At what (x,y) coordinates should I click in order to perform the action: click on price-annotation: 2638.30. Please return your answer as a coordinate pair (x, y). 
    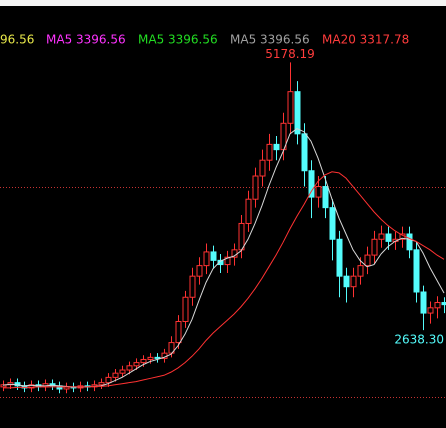
    Looking at the image, I should click on (419, 340).